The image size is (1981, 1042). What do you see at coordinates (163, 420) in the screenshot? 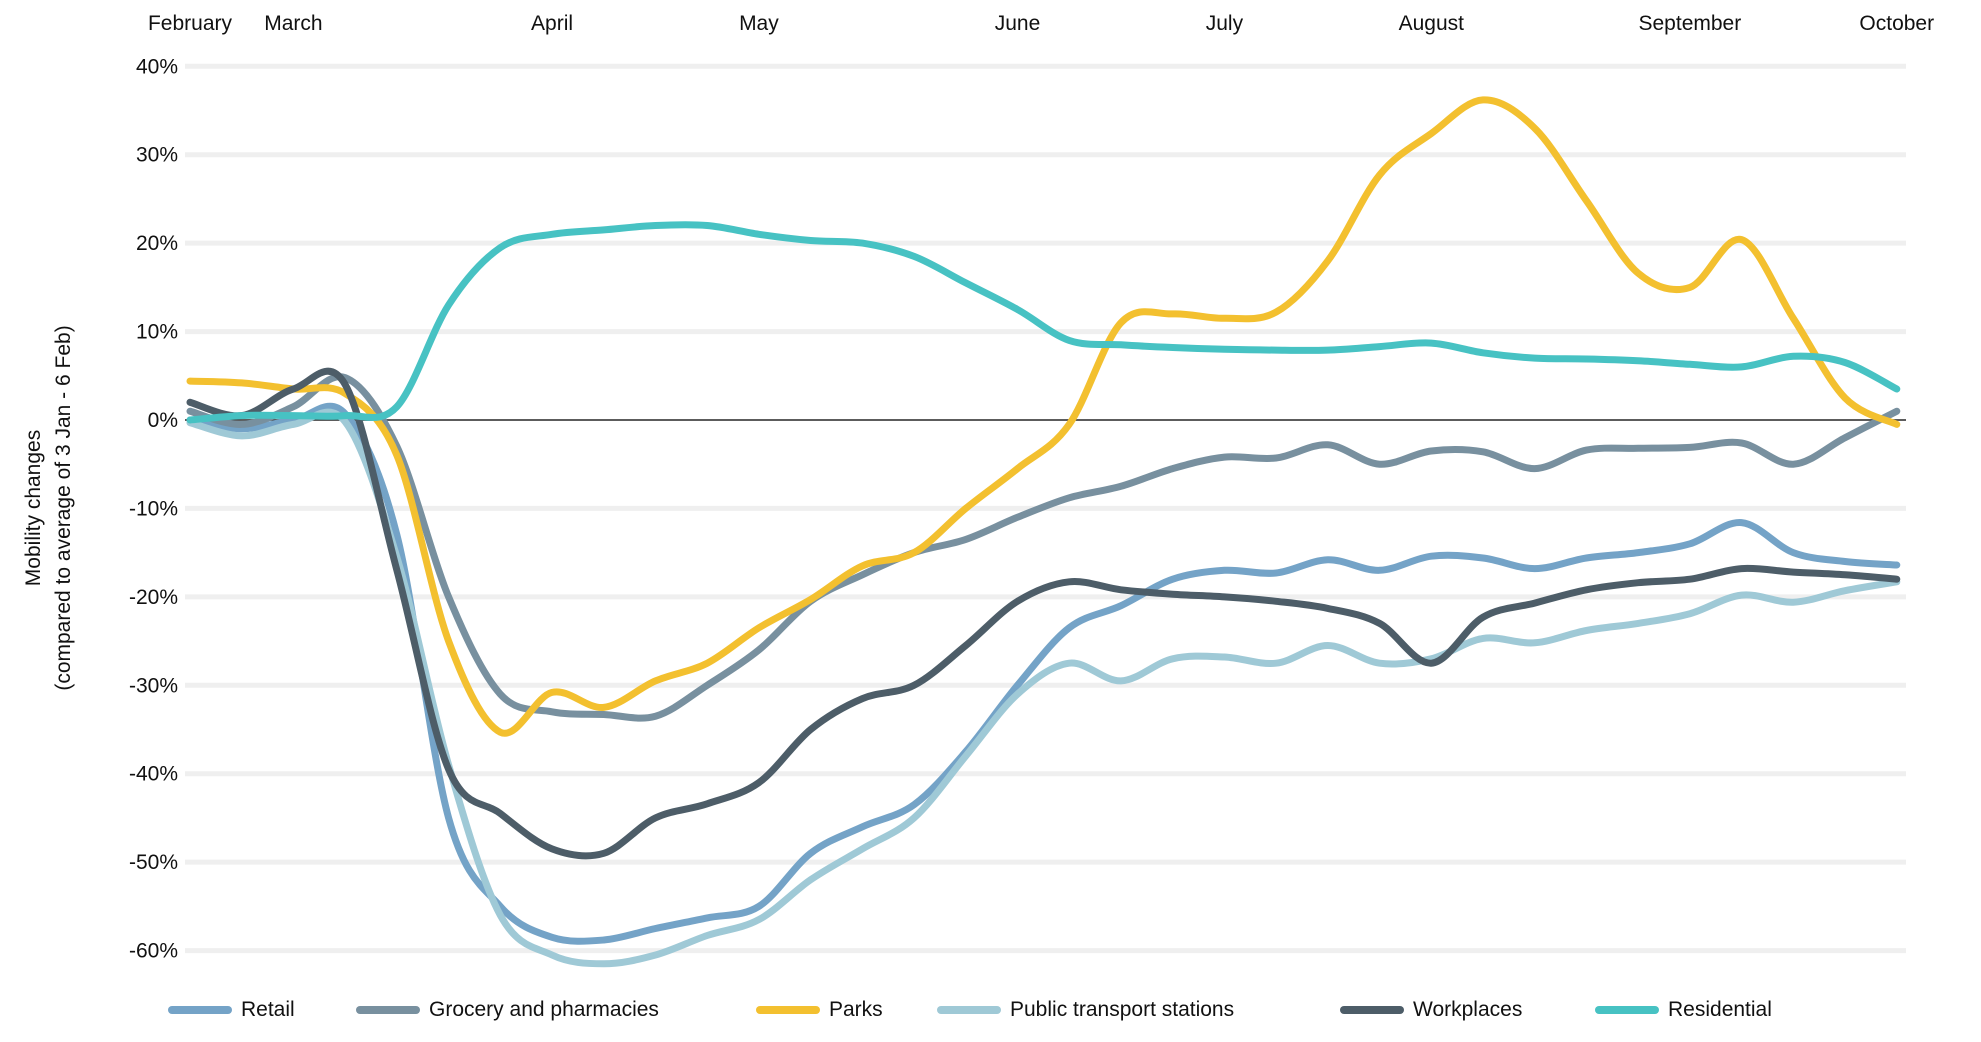
I see `y-tick-label: 0%` at bounding box center [163, 420].